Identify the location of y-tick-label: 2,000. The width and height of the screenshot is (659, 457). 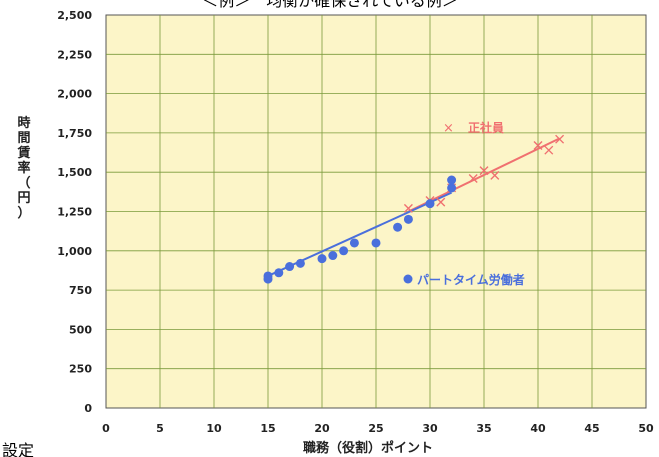
(74, 94).